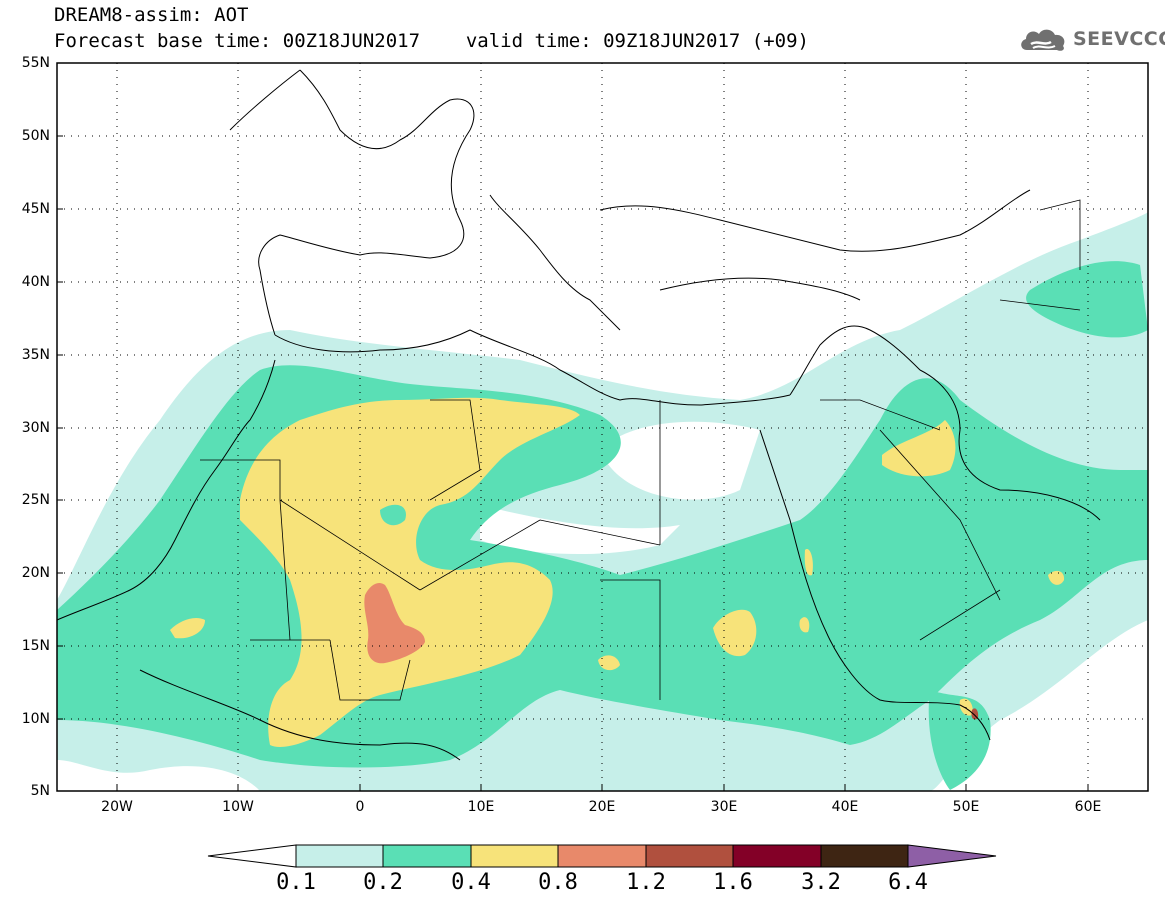 The width and height of the screenshot is (1165, 905). I want to click on logo-text: SEEVCCC, so click(1119, 39).